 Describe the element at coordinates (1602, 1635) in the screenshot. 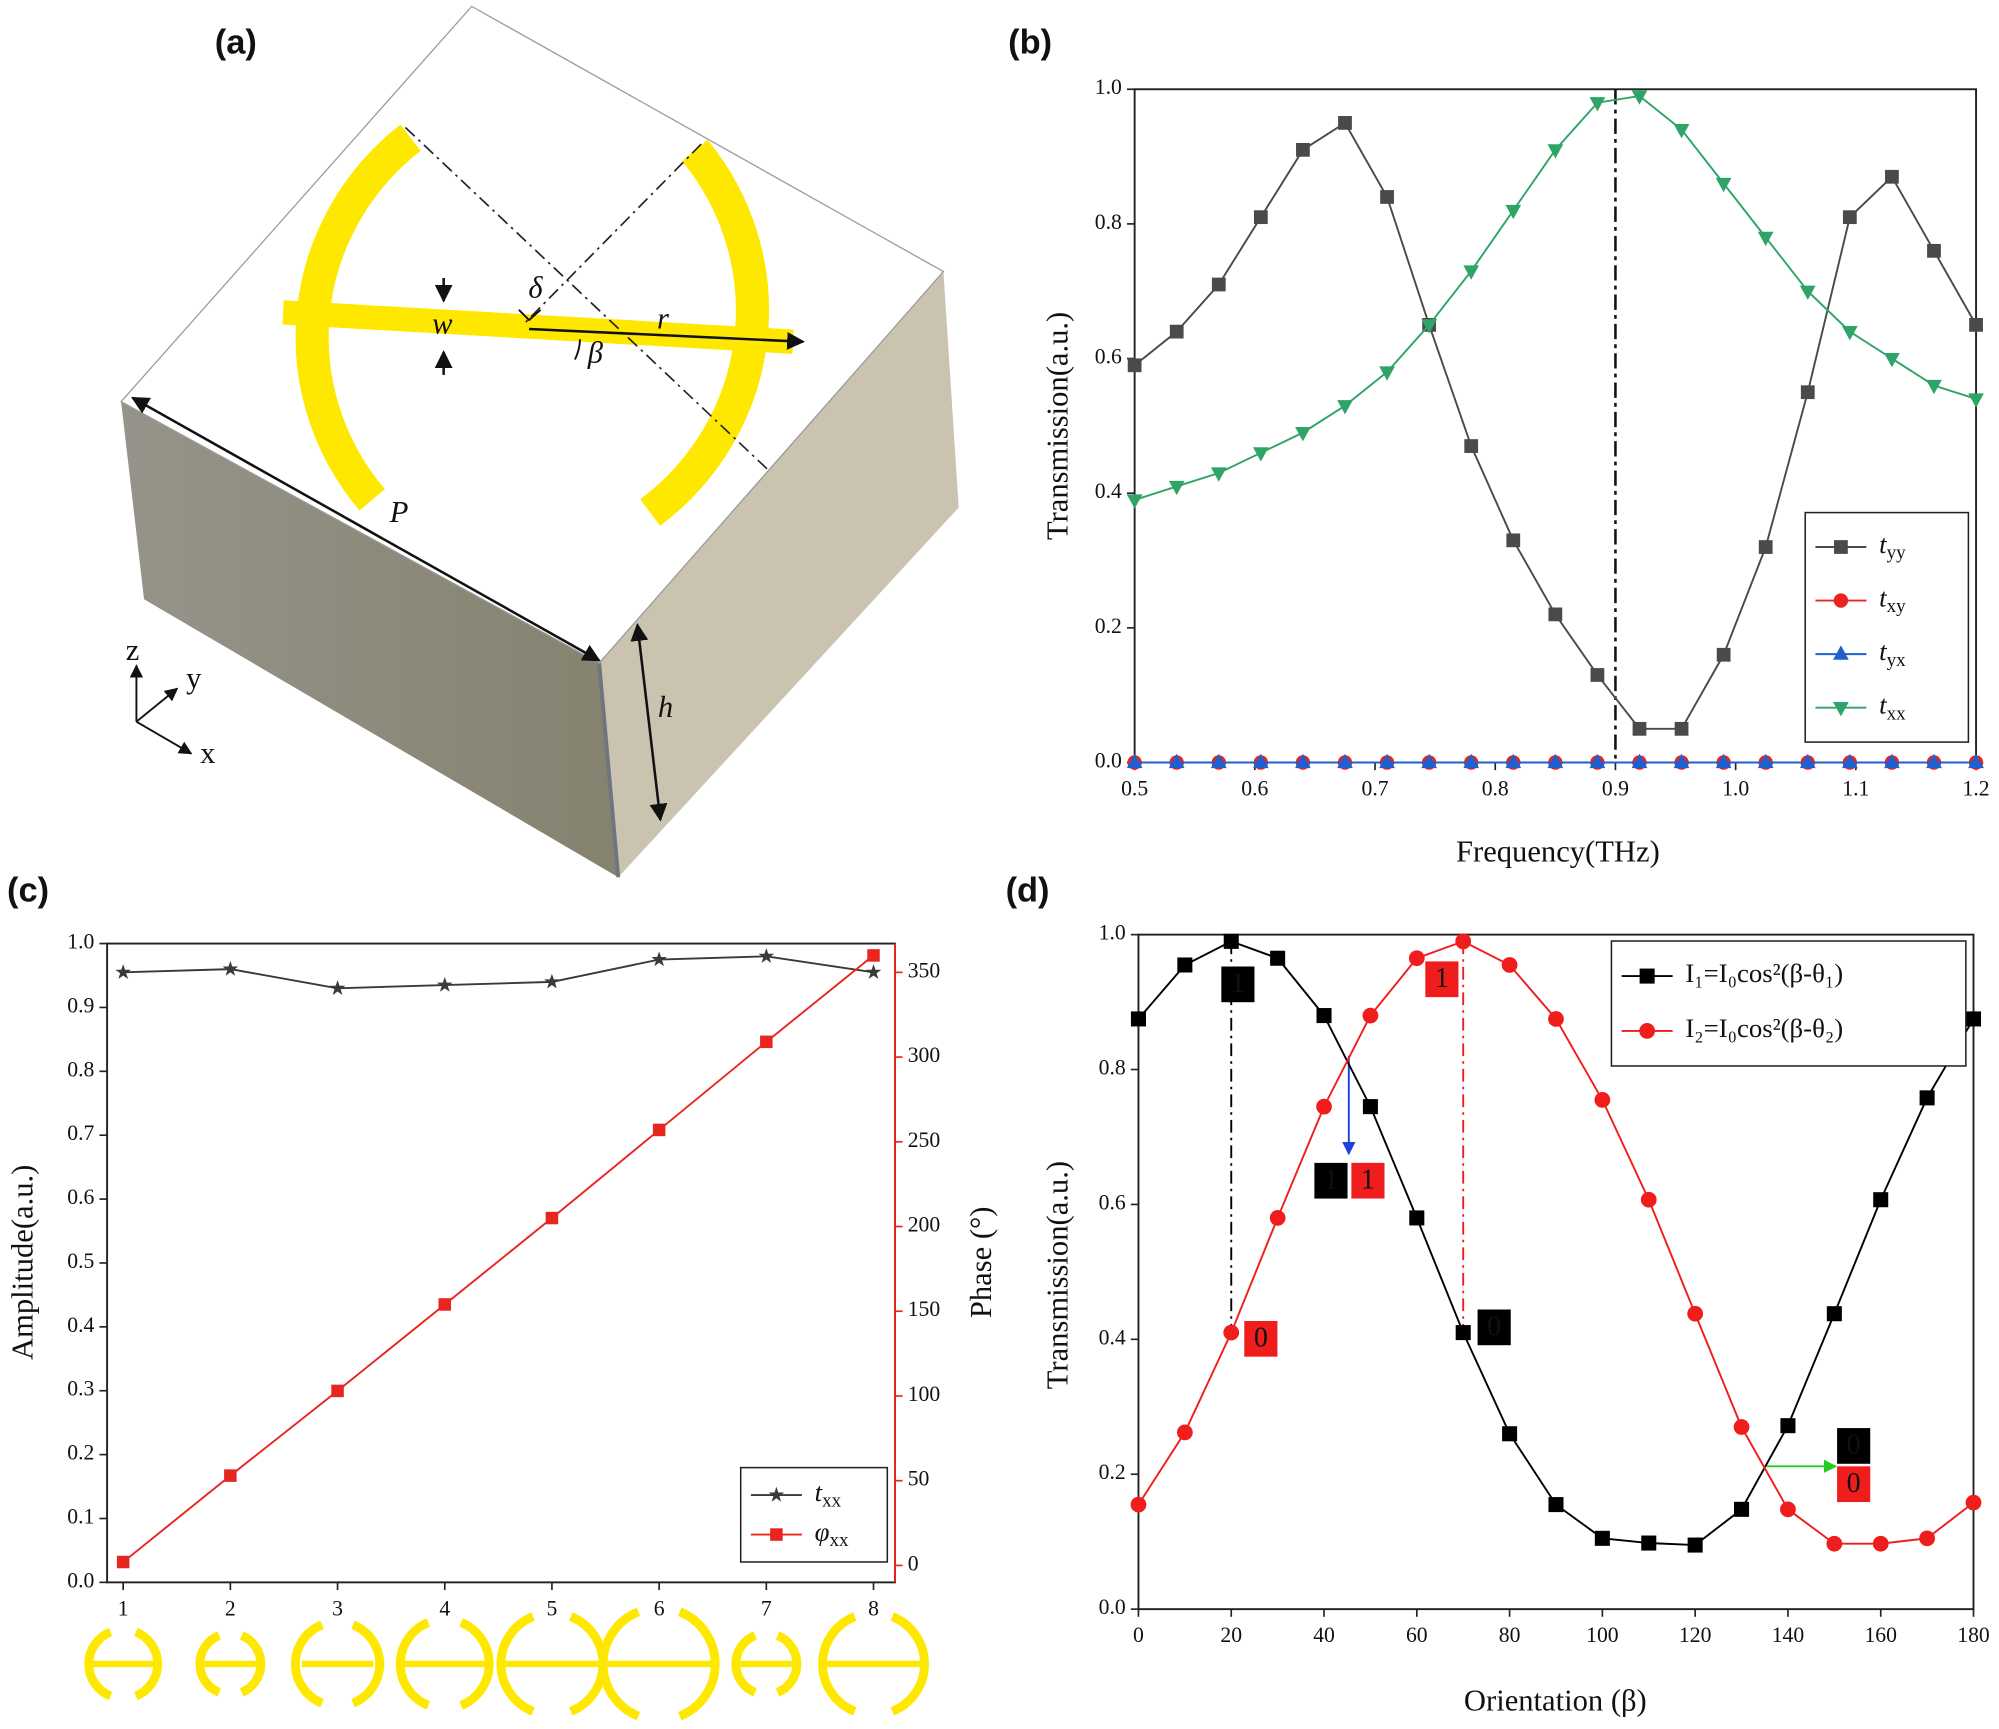

I see `x-tick-label: 100` at that location.